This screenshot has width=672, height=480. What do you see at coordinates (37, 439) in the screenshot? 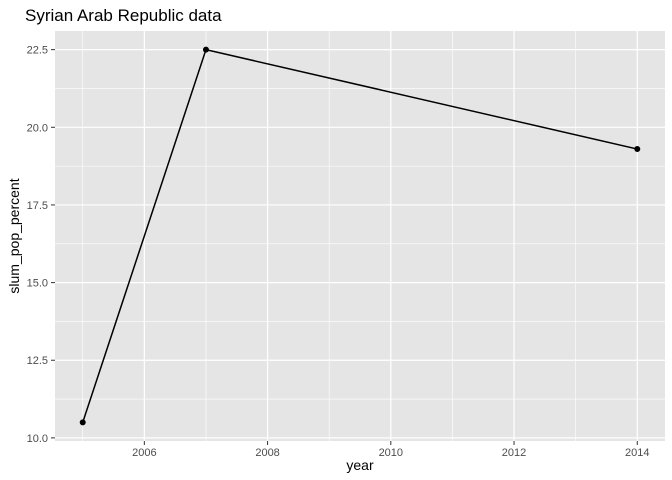
I see `y-tick-label: 10.0` at bounding box center [37, 439].